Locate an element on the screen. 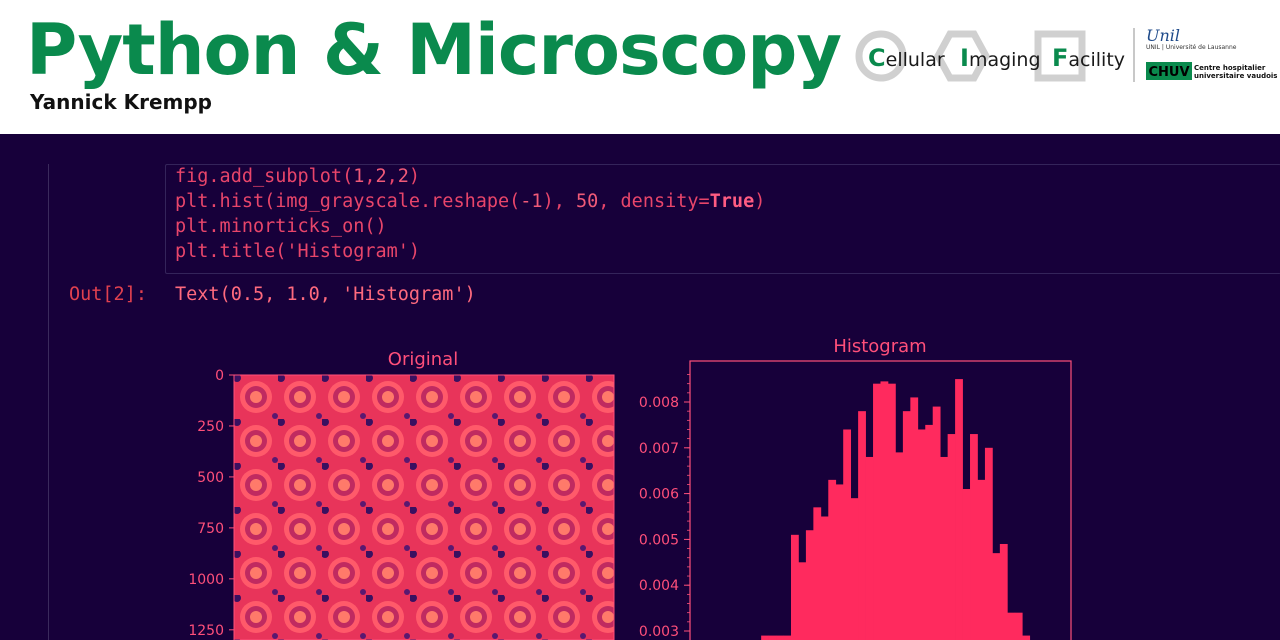  facility-word-cellular: Cellular is located at coordinates (906, 58).